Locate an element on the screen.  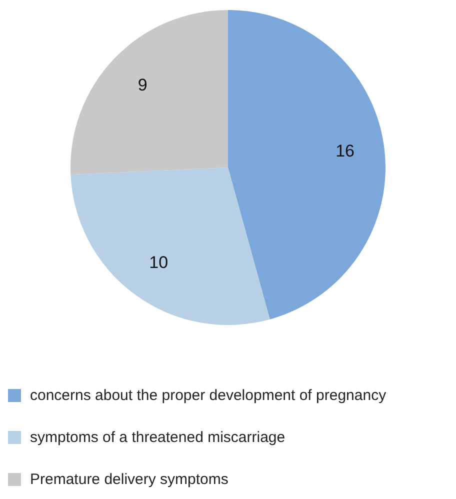
data-label: 9 is located at coordinates (143, 85).